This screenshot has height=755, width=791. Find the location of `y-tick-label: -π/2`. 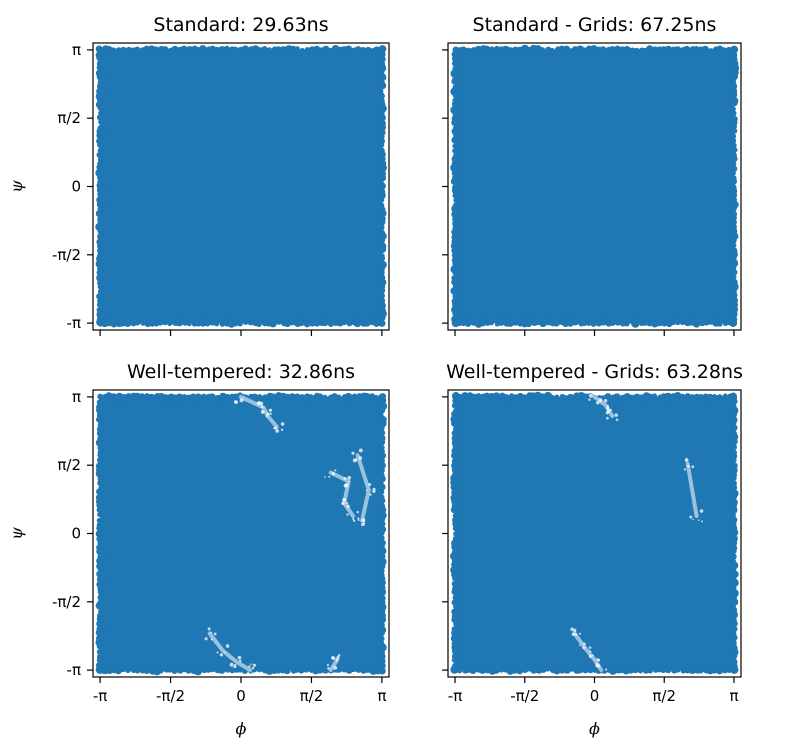

y-tick-label: -π/2 is located at coordinates (66, 255).